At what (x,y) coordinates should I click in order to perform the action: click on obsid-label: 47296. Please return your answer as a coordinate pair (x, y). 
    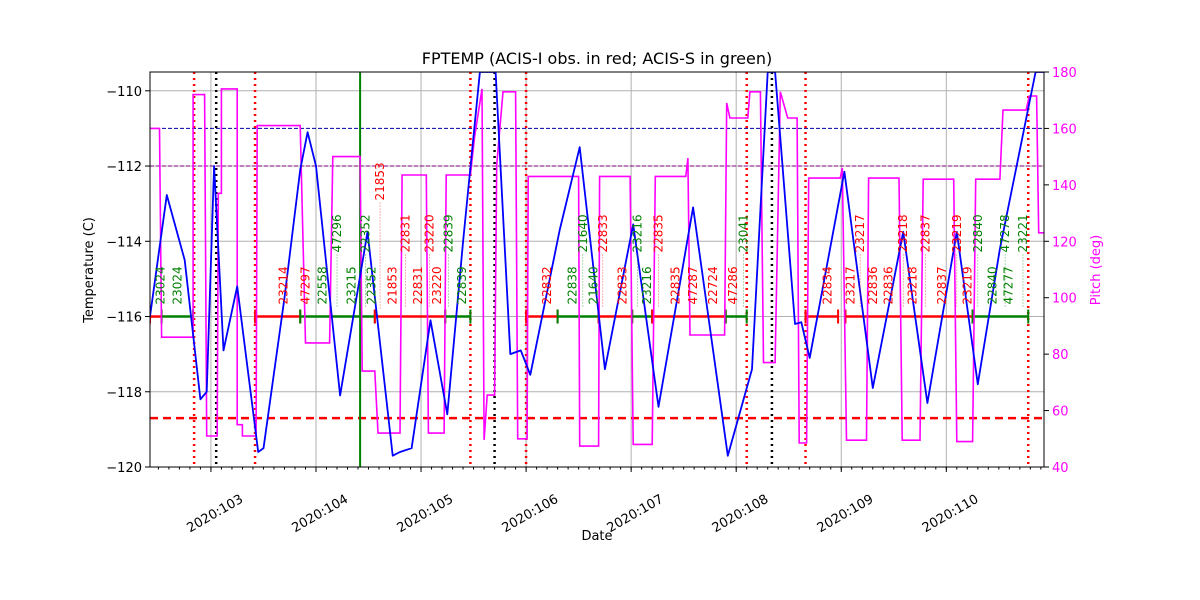
    Looking at the image, I should click on (337, 233).